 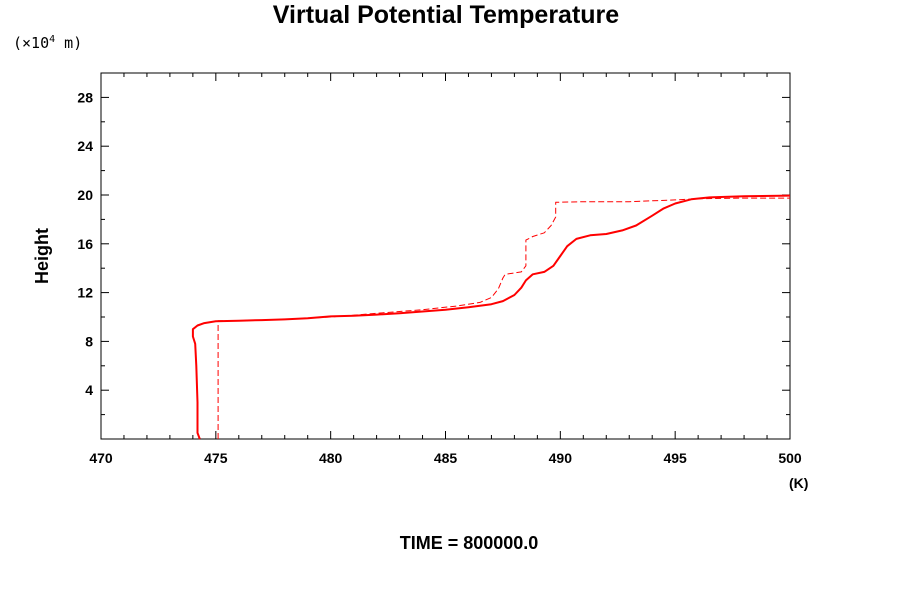 What do you see at coordinates (52, 39) in the screenshot?
I see `y-unit-exponent: 4` at bounding box center [52, 39].